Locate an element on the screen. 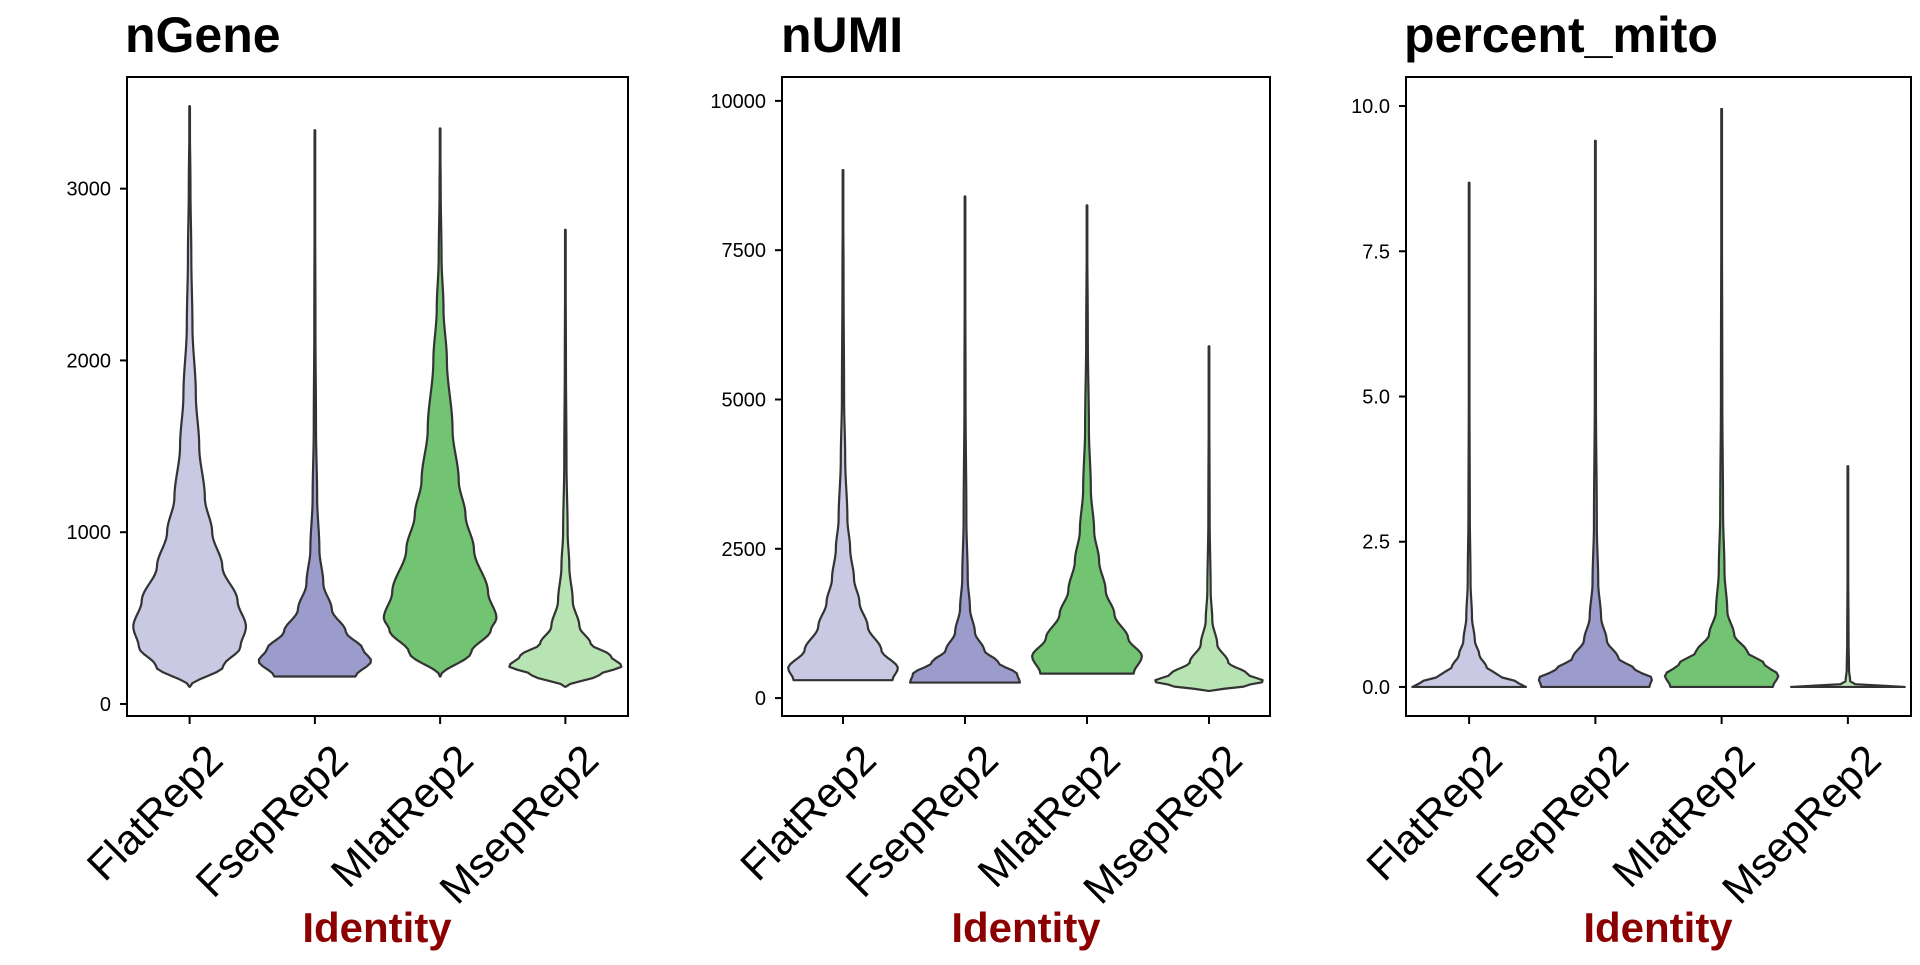  y-tick-label: 2500 is located at coordinates (744, 550).